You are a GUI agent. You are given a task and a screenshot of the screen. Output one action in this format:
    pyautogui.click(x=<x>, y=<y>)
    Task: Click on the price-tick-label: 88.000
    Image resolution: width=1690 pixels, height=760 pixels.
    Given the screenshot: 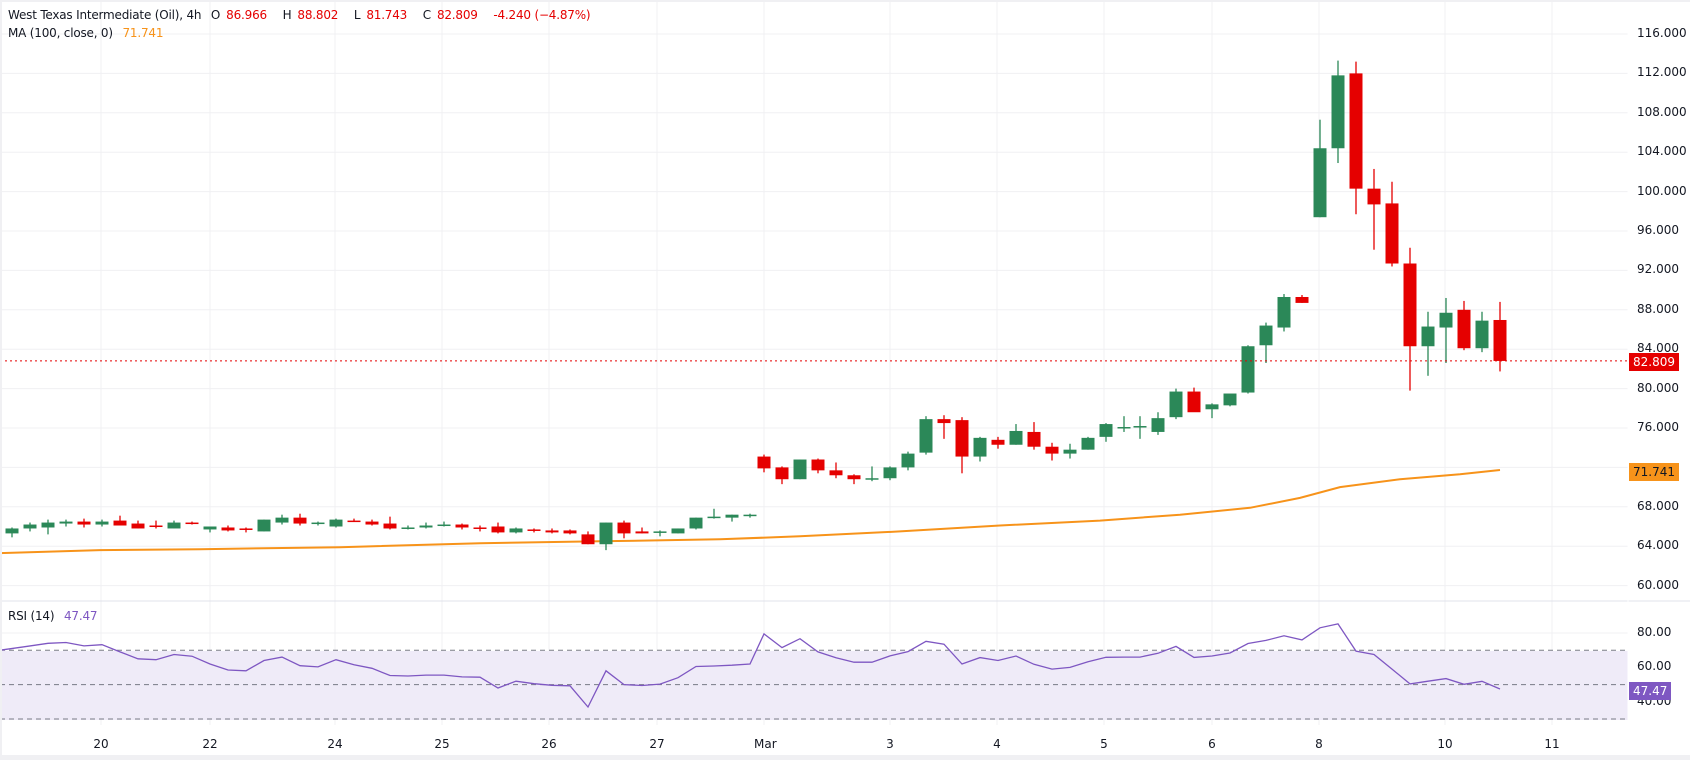 What is the action you would take?
    pyautogui.click(x=1658, y=308)
    